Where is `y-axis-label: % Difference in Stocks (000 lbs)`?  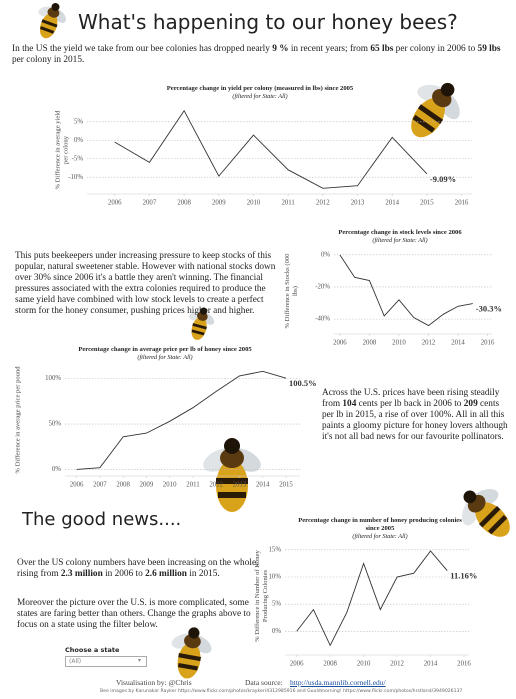
y-axis-label: % Difference in Stocks (000 lbs) is located at coordinates (291, 291).